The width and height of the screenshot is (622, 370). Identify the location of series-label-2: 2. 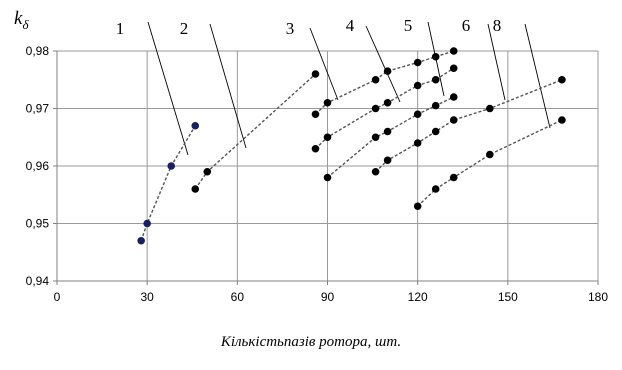
(184, 28).